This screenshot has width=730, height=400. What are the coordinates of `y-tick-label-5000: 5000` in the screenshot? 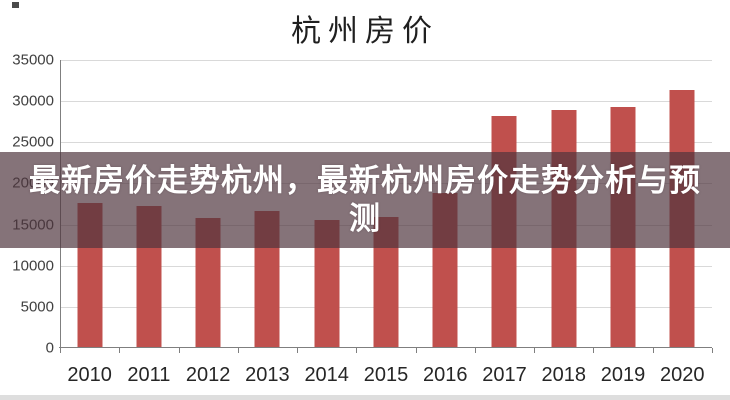 It's located at (37, 307).